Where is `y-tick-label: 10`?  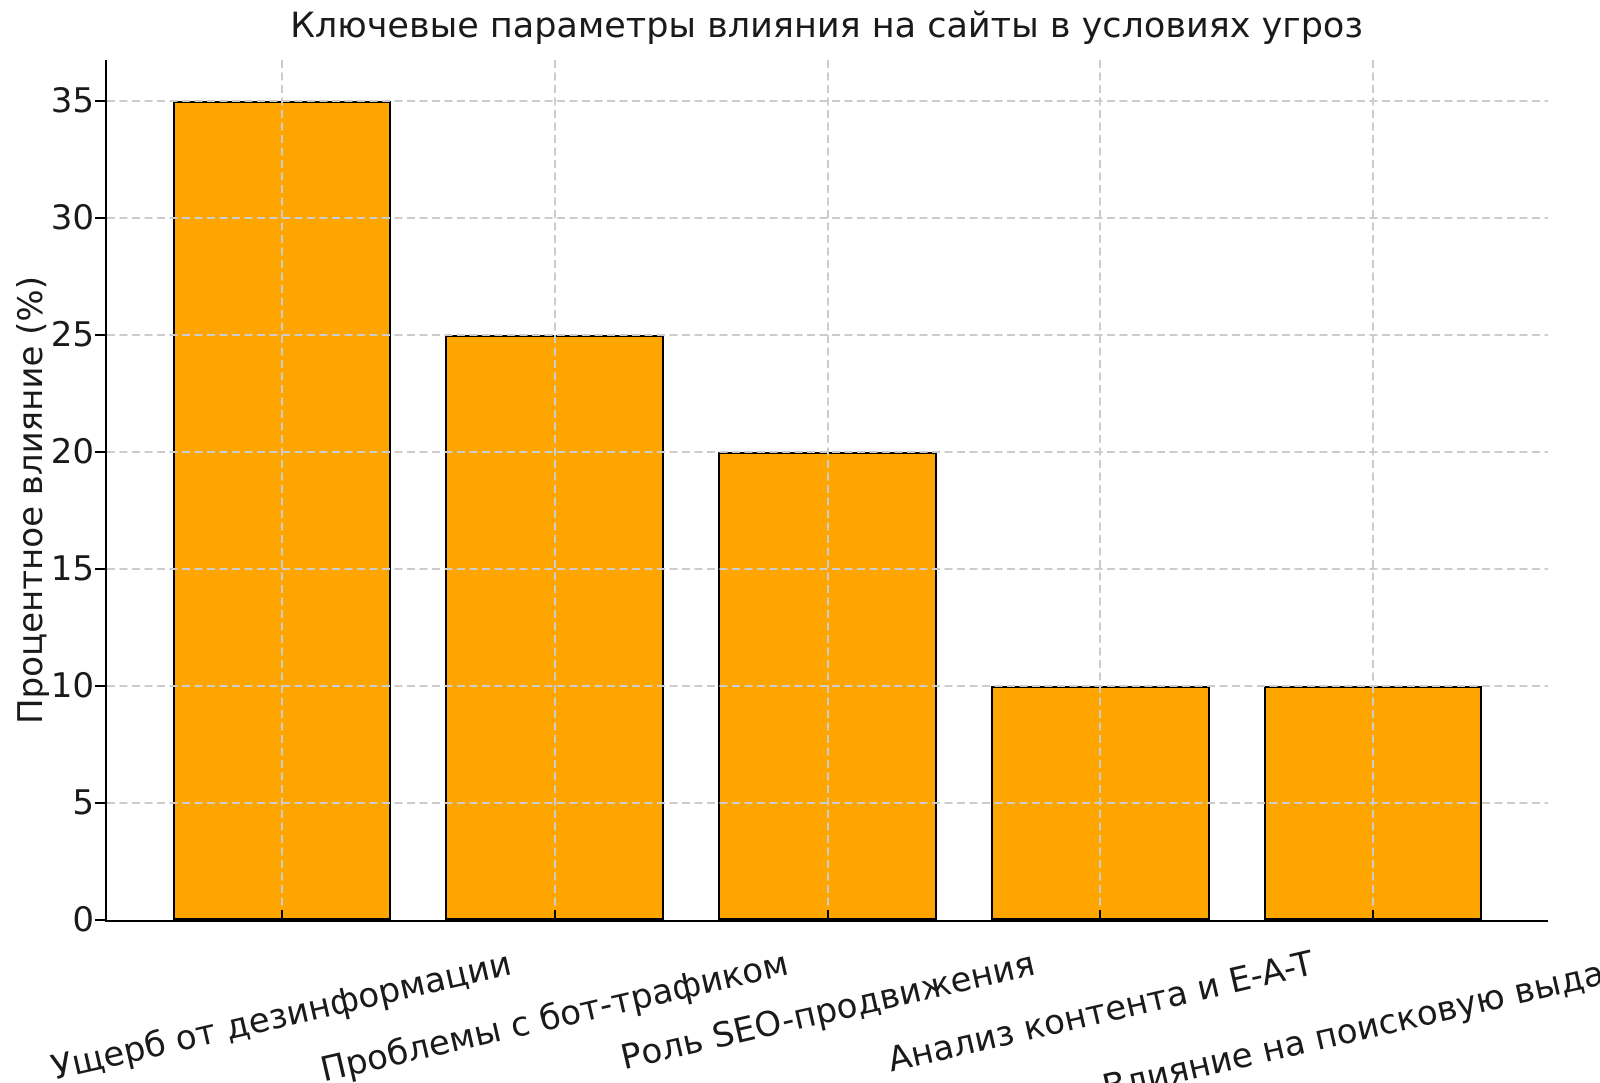 y-tick-label: 10 is located at coordinates (72, 685).